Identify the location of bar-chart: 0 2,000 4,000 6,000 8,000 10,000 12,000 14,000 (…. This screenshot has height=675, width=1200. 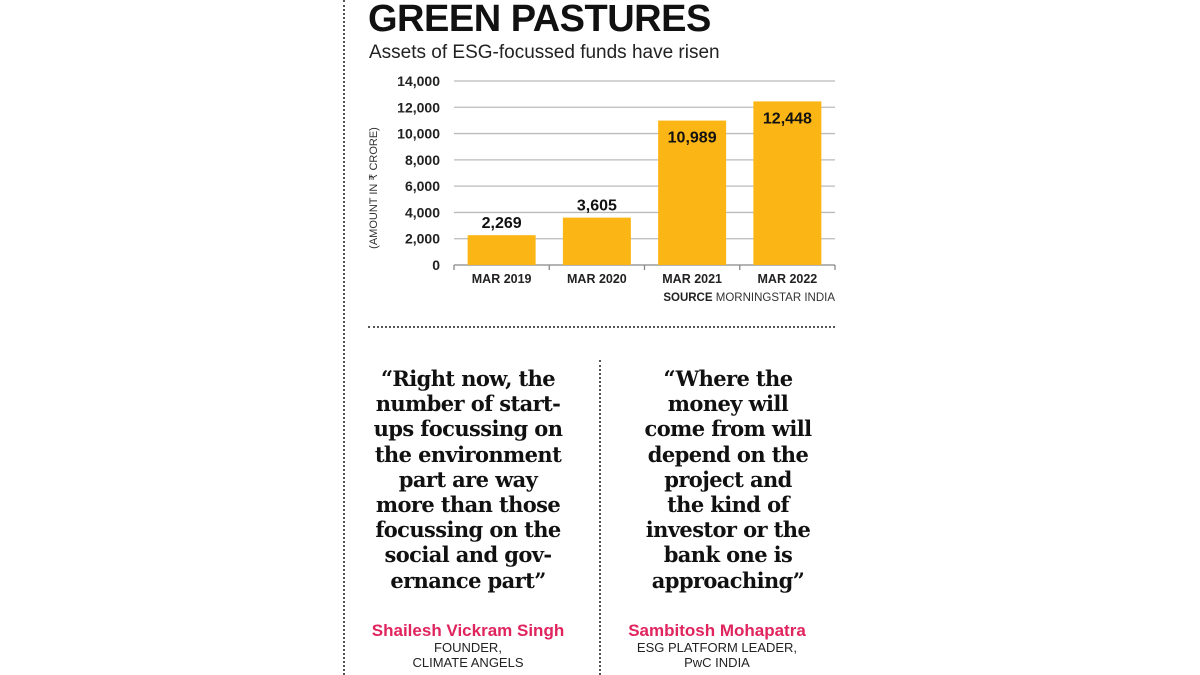
(602, 179).